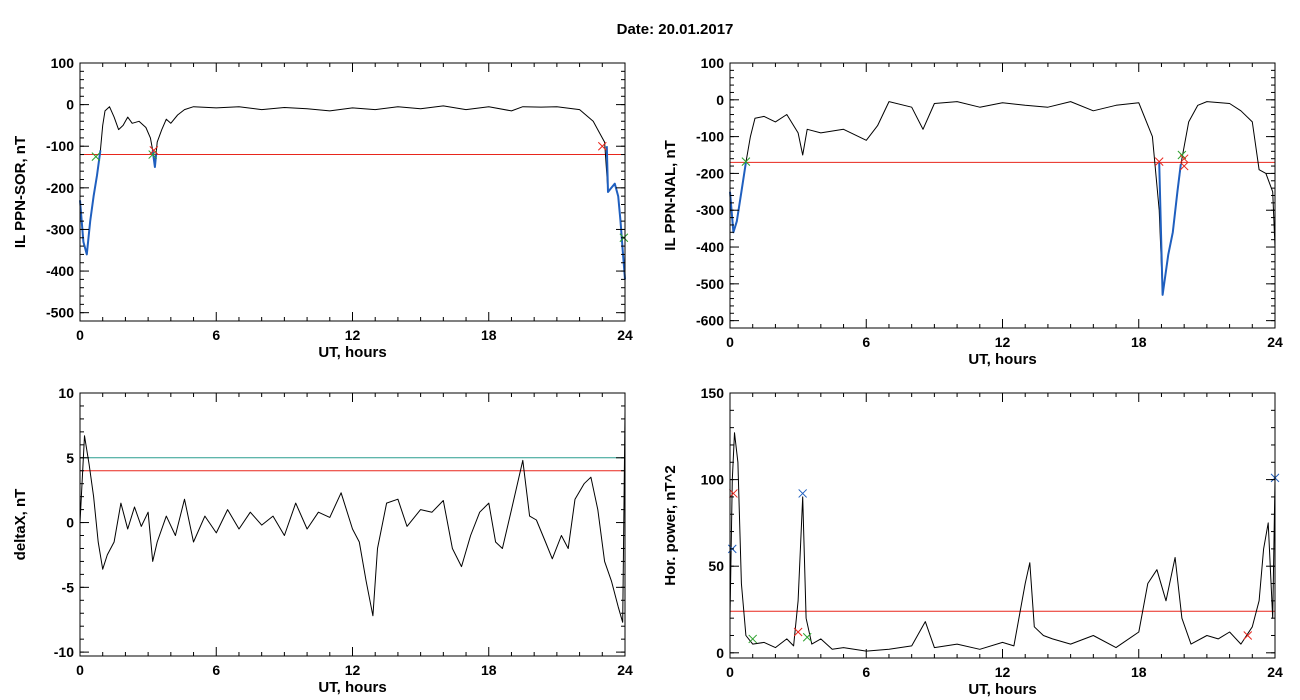  What do you see at coordinates (710, 321) in the screenshot?
I see `y-tick-label: -600` at bounding box center [710, 321].